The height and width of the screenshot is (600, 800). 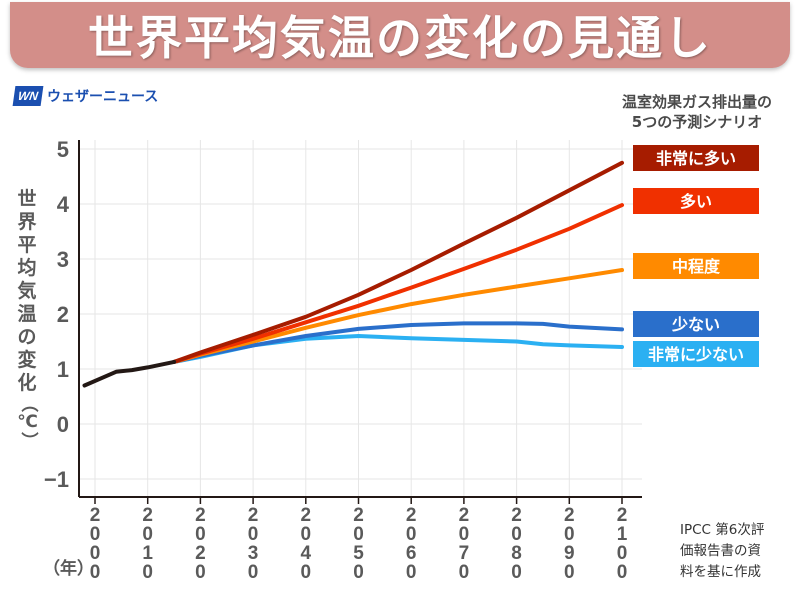 What do you see at coordinates (720, 572) in the screenshot?
I see `source-line3: 料を基に作成` at bounding box center [720, 572].